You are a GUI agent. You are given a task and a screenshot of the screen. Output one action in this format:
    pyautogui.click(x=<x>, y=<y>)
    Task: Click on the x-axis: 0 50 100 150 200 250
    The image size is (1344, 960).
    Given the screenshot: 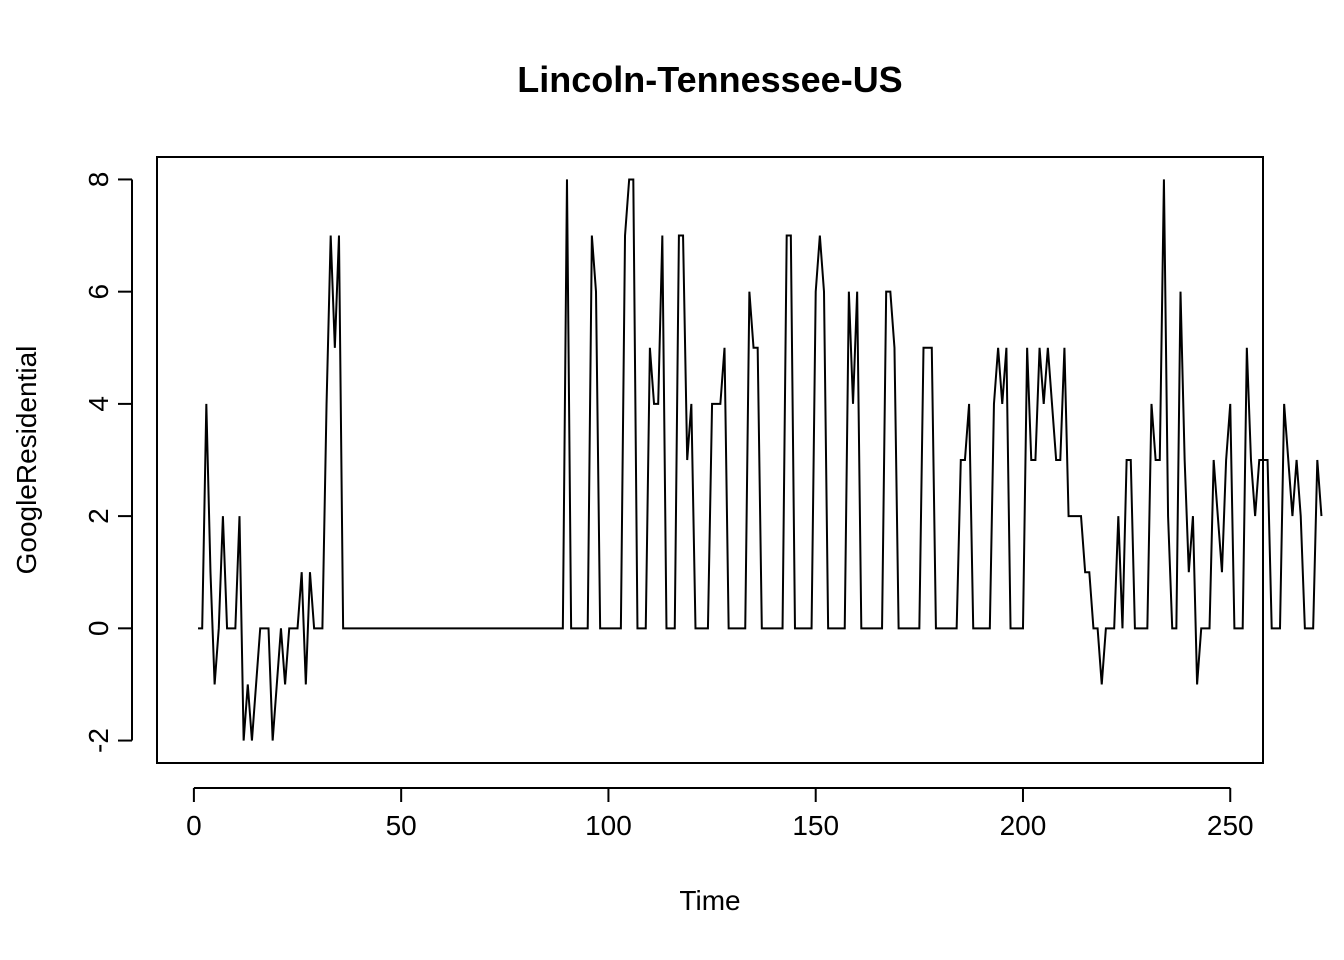 What is the action you would take?
    pyautogui.click(x=720, y=814)
    